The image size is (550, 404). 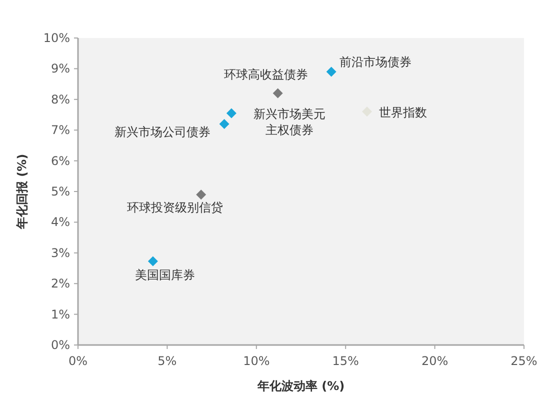 I want to click on y-tick-label: 7%, so click(x=60, y=130).